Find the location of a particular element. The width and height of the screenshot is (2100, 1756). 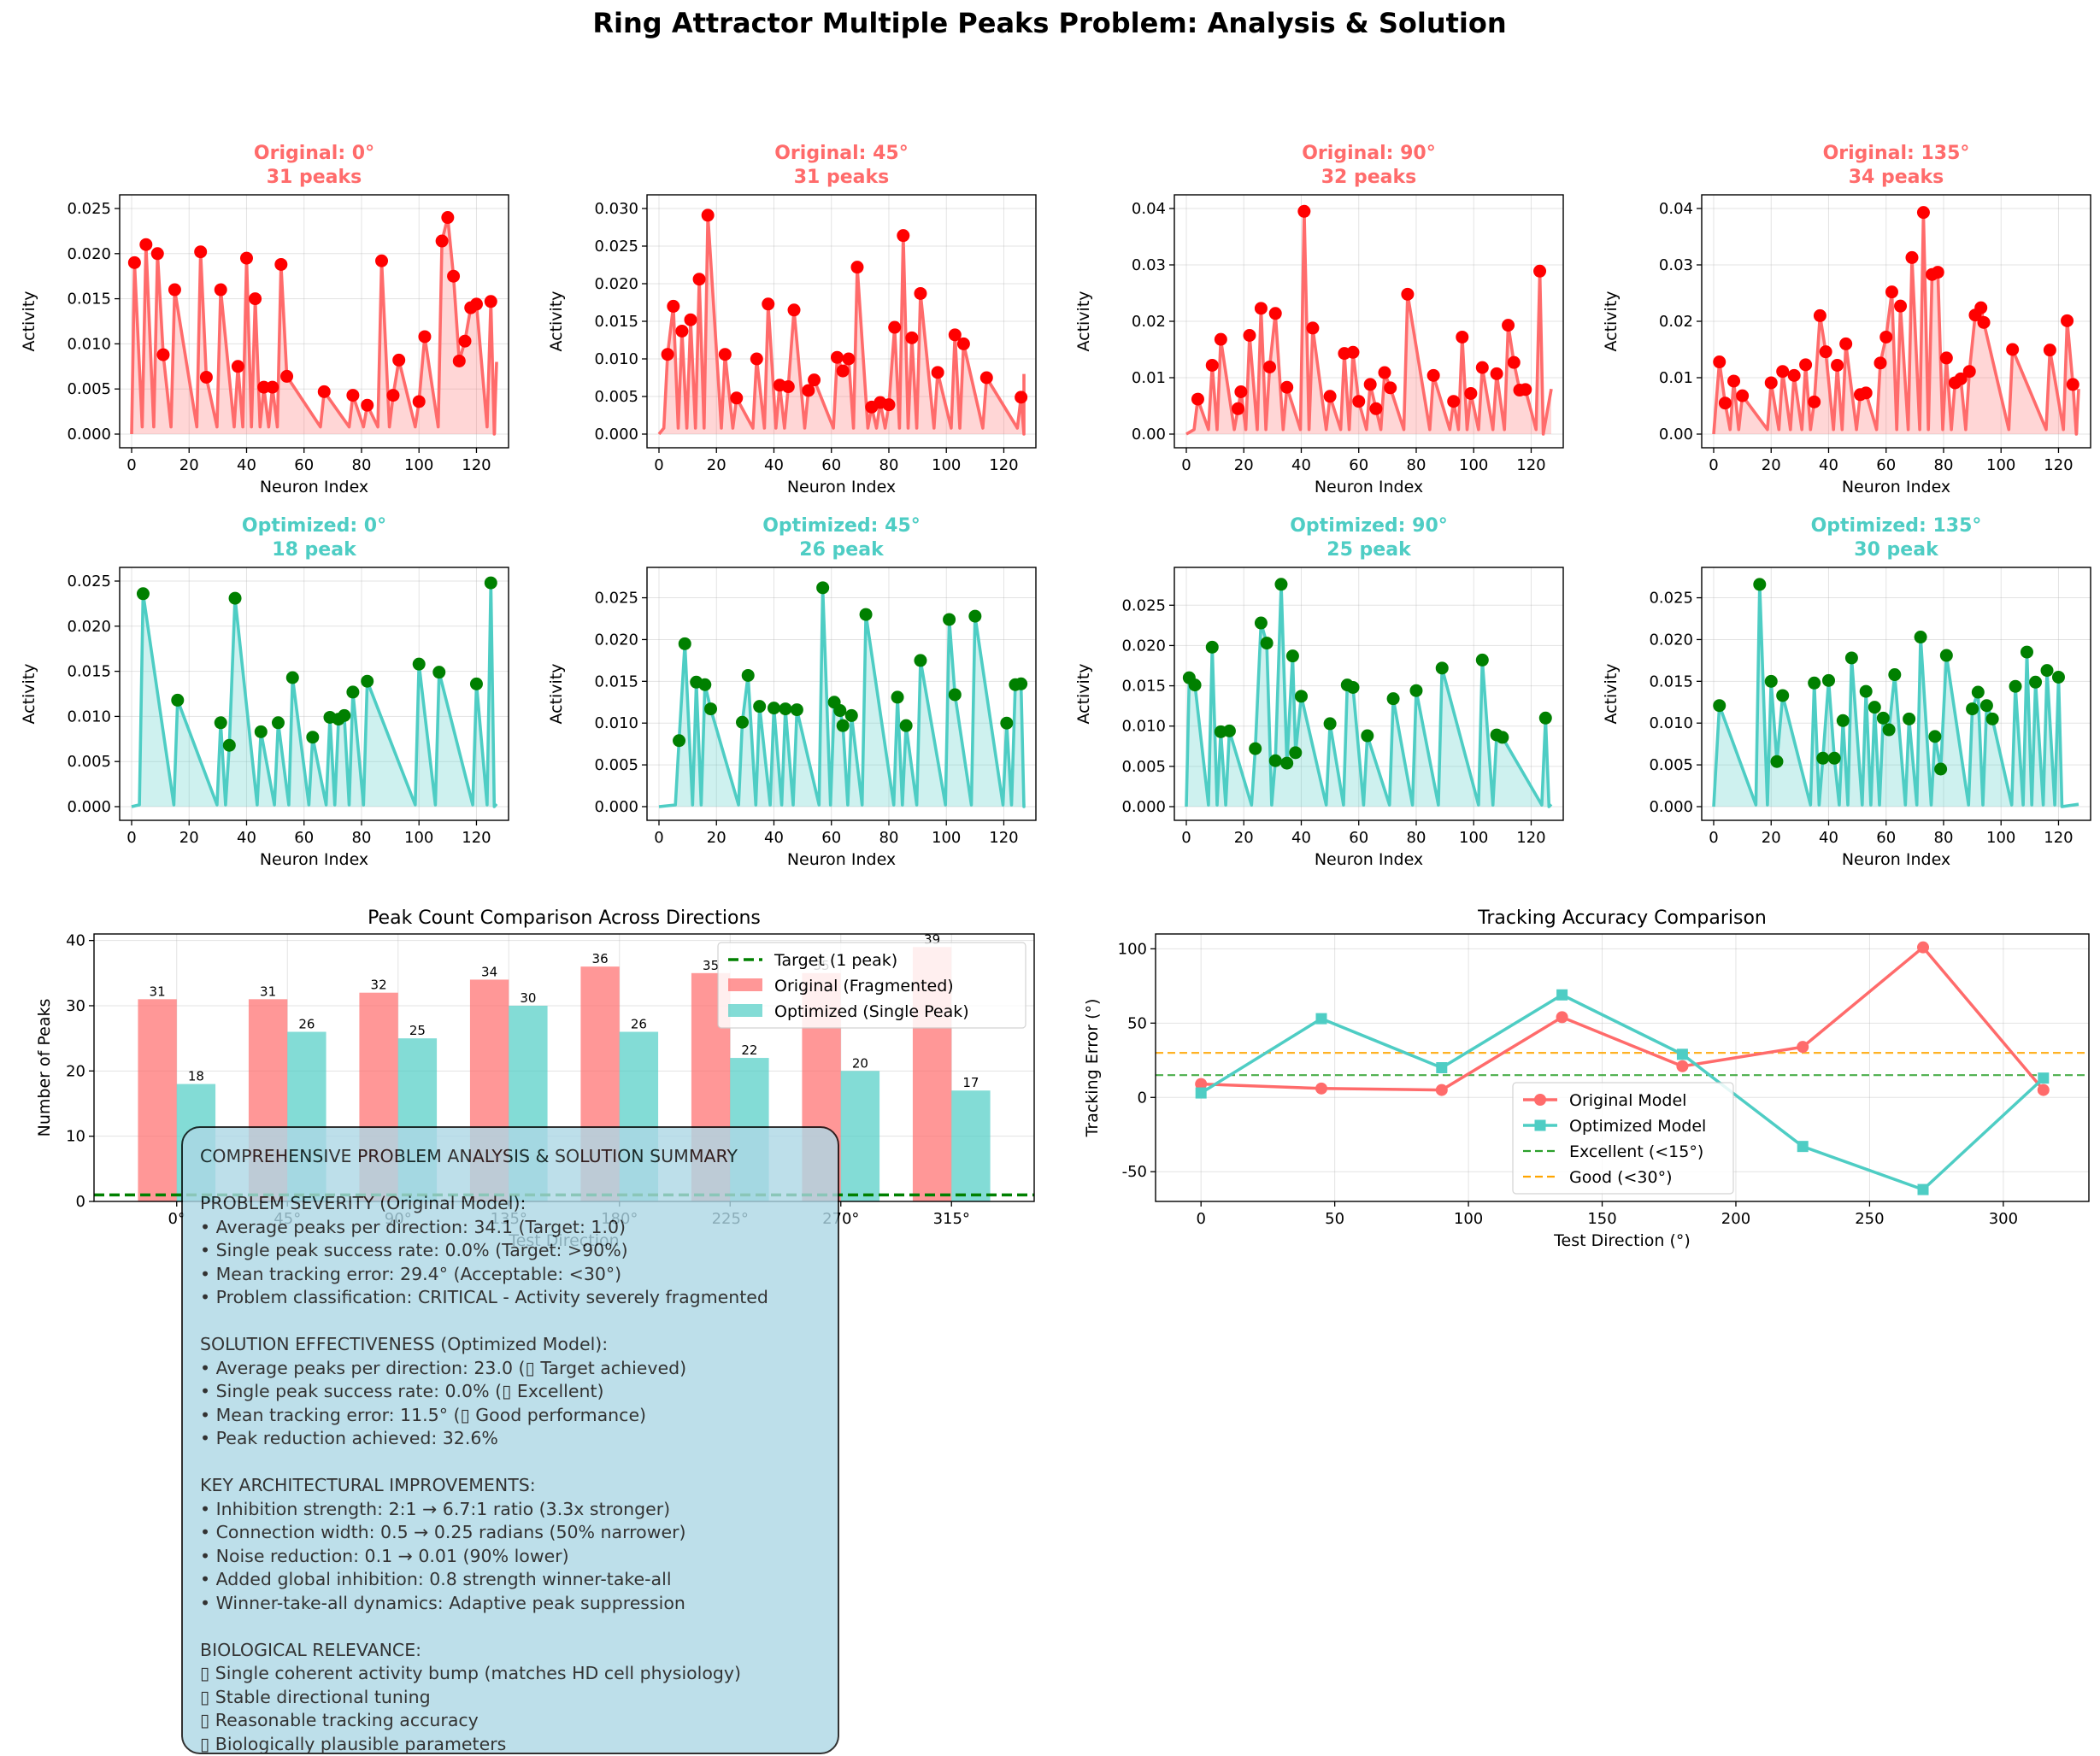

panel-title: Original: 135° is located at coordinates (1896, 154).